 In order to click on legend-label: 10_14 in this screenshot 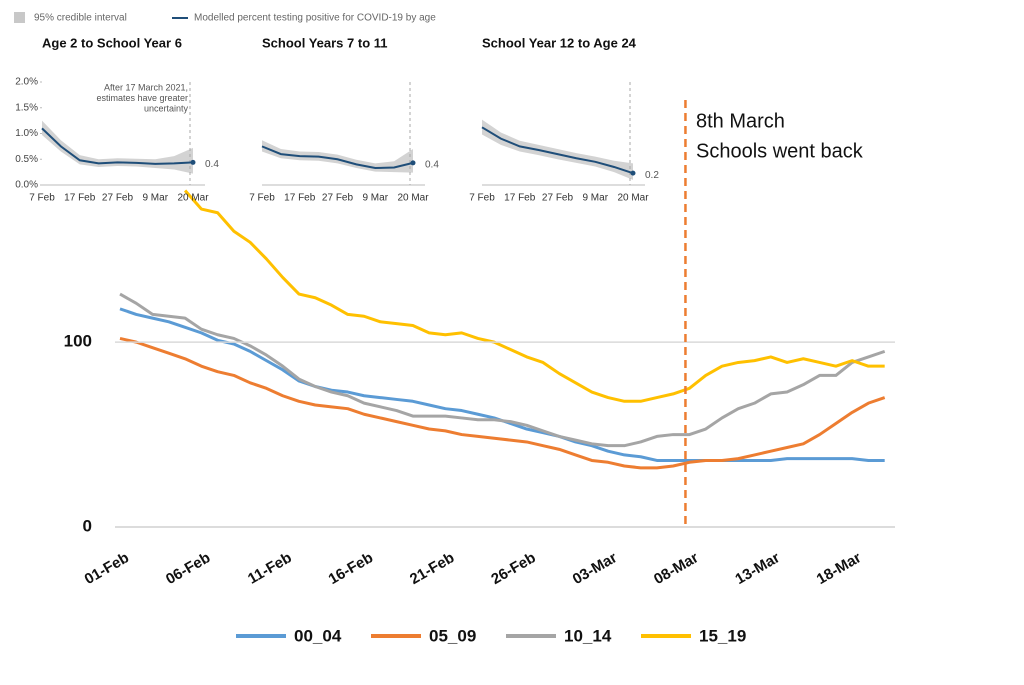, I will do `click(588, 635)`.